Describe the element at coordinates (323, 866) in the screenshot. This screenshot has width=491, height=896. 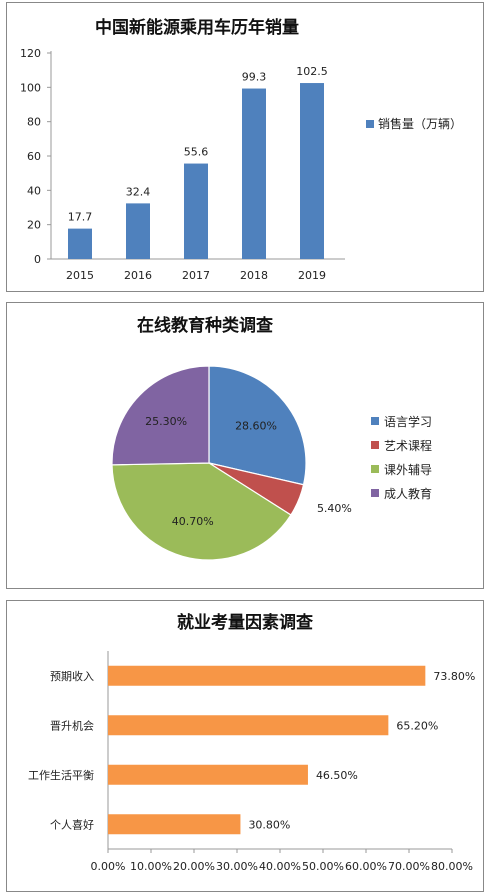
I see `employment-x-tick-label: 50.00%` at that location.